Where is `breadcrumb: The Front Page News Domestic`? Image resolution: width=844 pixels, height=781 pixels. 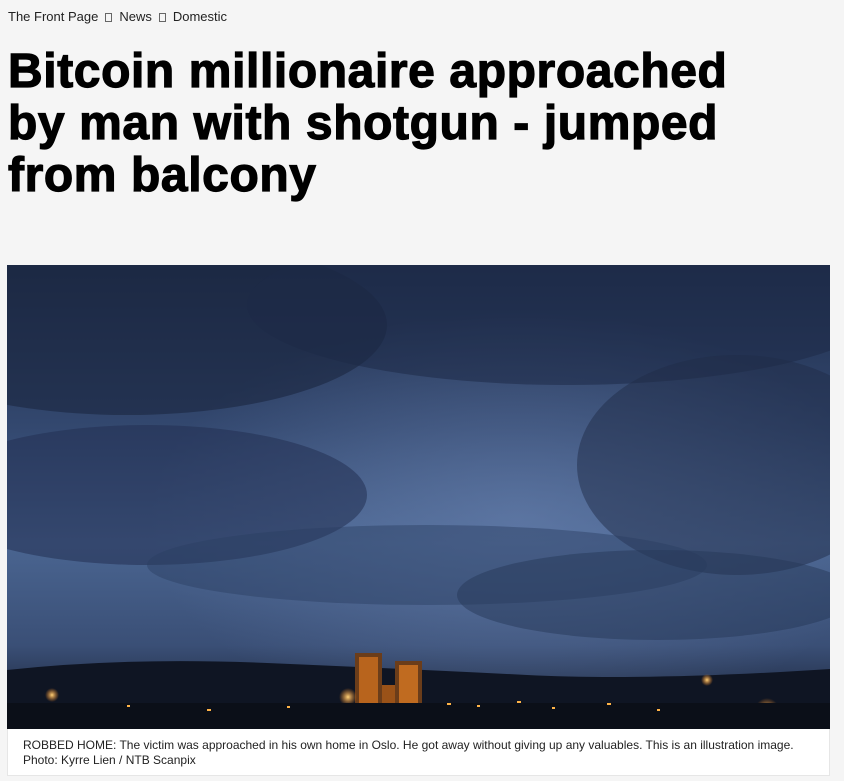
breadcrumb: The Front Page News Domestic is located at coordinates (117, 17).